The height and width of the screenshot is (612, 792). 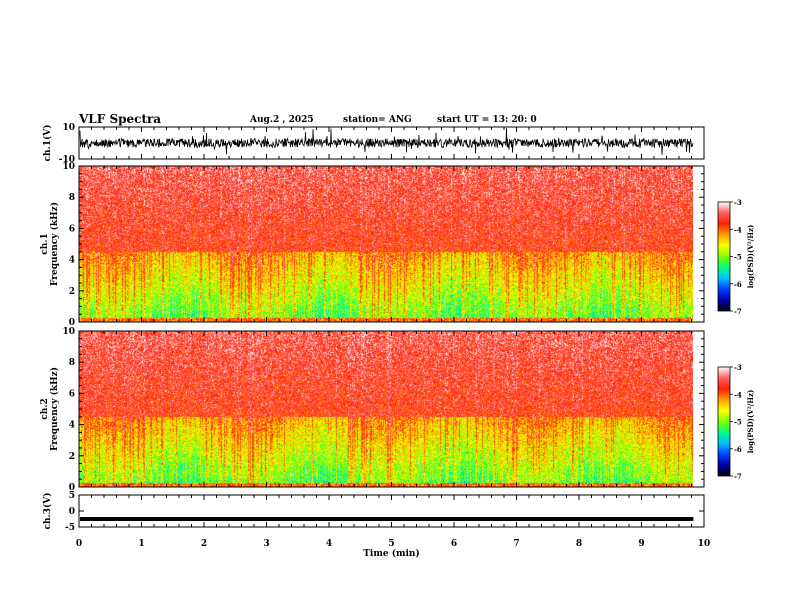 I want to click on x-axis-label: Time (min), so click(x=391, y=553).